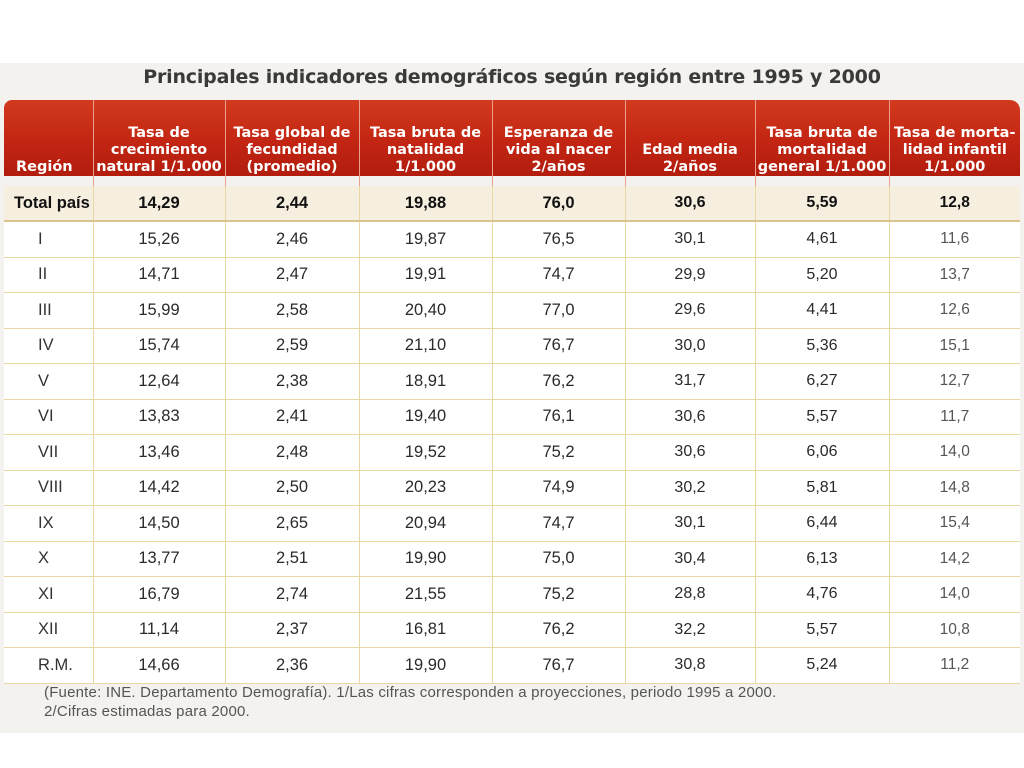  Describe the element at coordinates (512, 559) in the screenshot. I see `table-row: X 13,77 2,51 19,90 75,0 30,4 6,13 14,2` at that location.